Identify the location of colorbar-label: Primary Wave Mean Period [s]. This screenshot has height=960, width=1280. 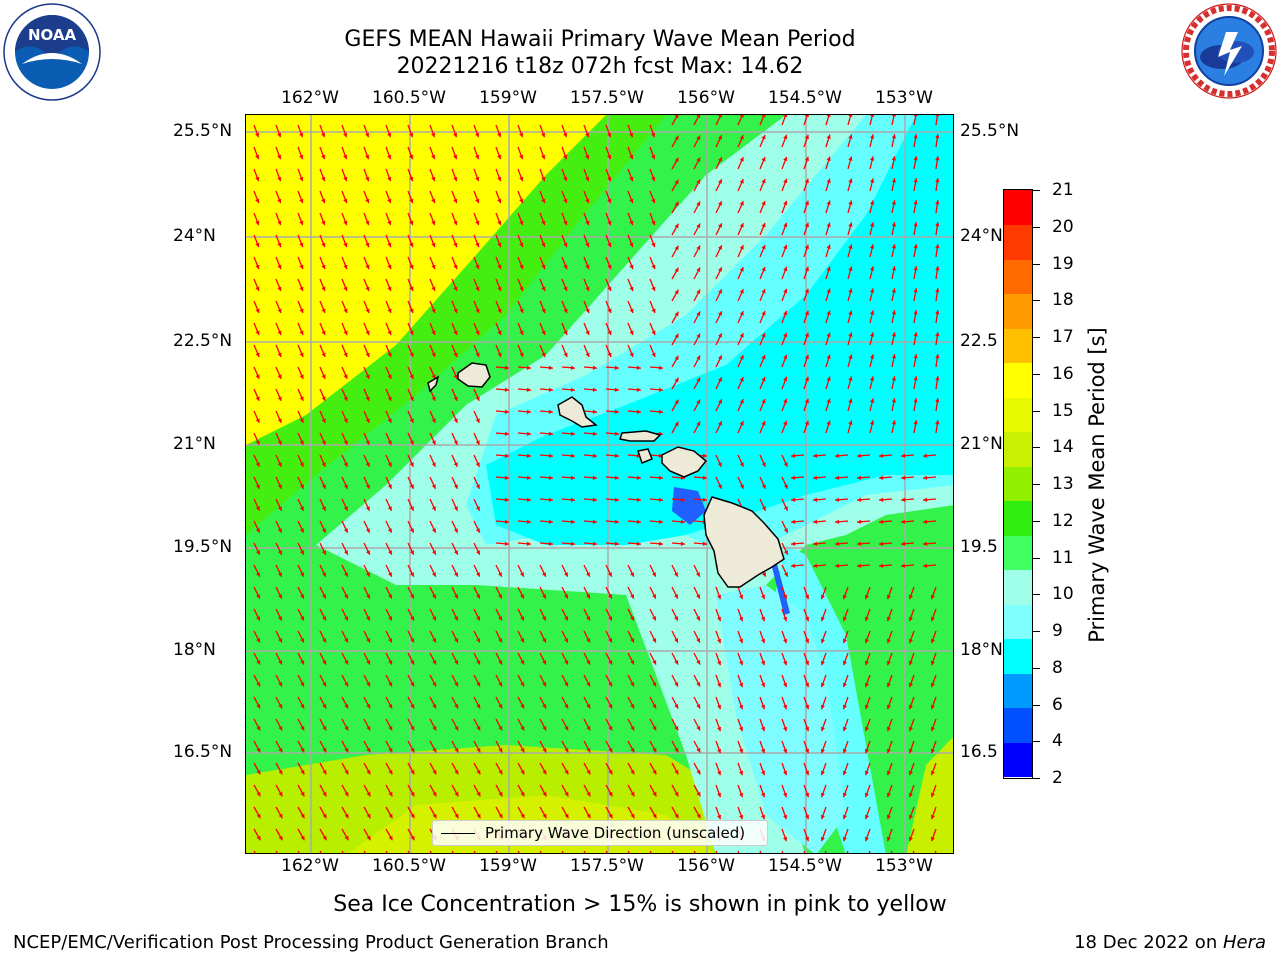
(1097, 485).